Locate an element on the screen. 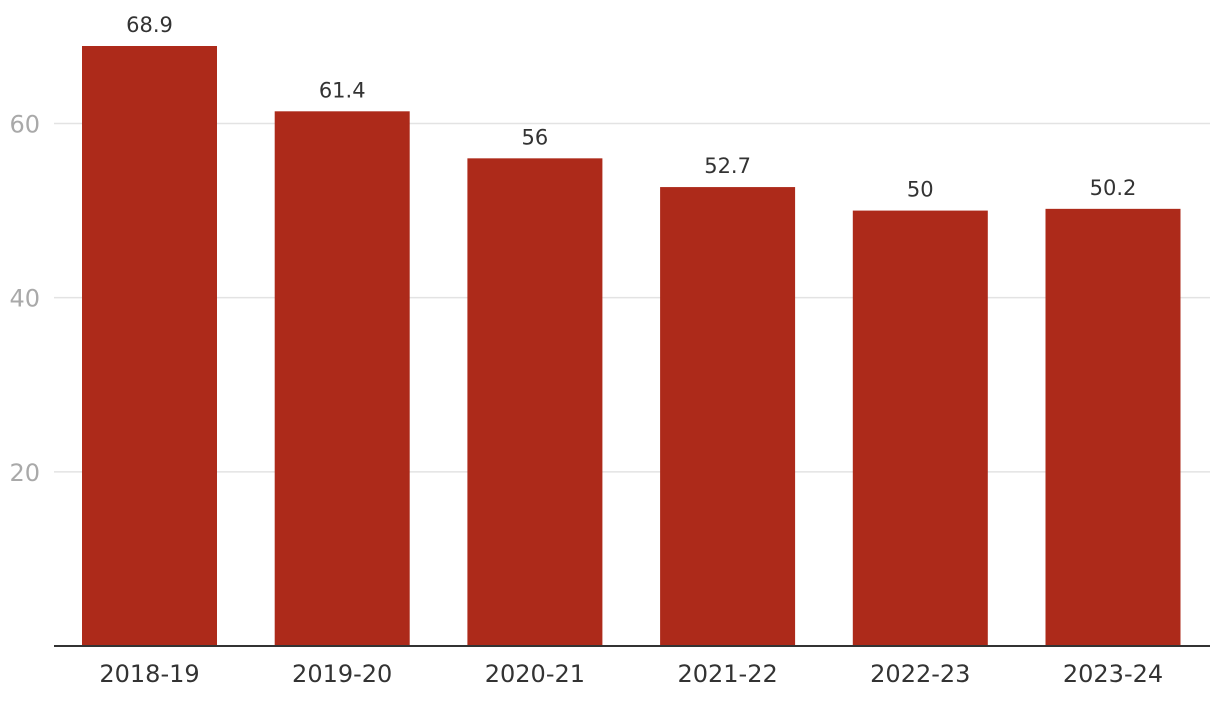 This screenshot has height=706, width=1220. x-tick-label-2021-22: 2021-22 is located at coordinates (727, 674).